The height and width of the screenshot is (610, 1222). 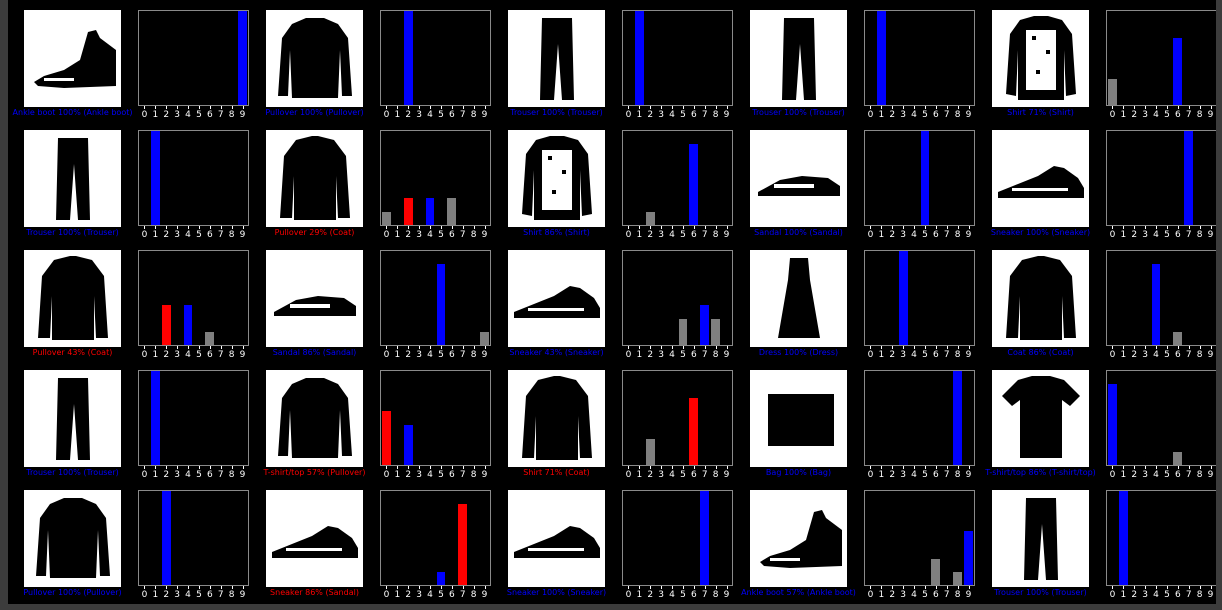 What do you see at coordinates (798, 112) in the screenshot?
I see `prediction-caption: Trouser 100% (Trouser)` at bounding box center [798, 112].